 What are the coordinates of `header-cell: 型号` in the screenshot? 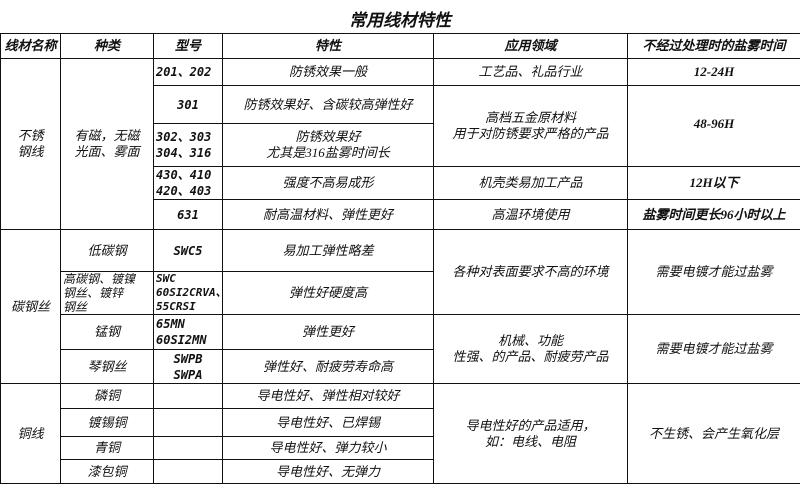 It's located at (188, 46).